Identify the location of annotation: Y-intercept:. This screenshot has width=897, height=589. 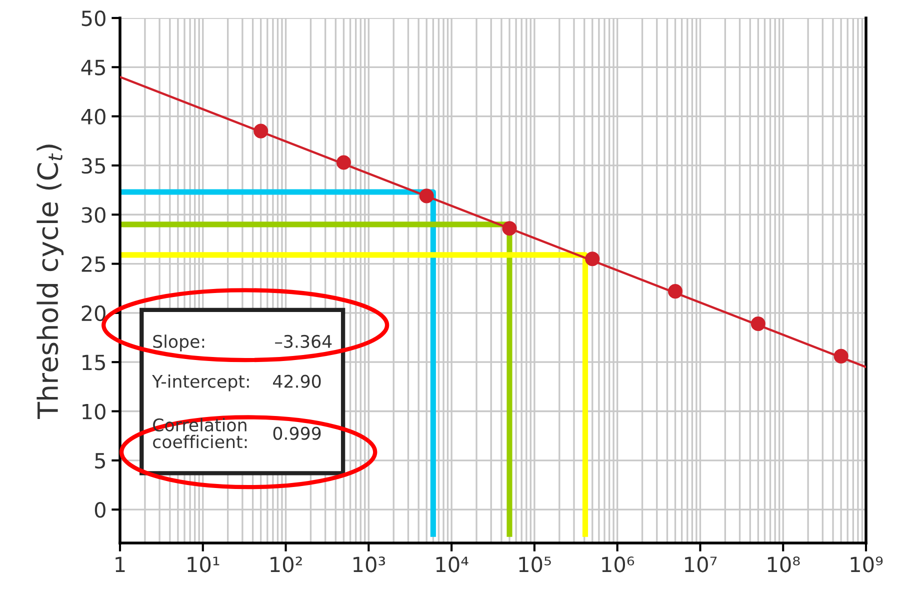
(200, 383).